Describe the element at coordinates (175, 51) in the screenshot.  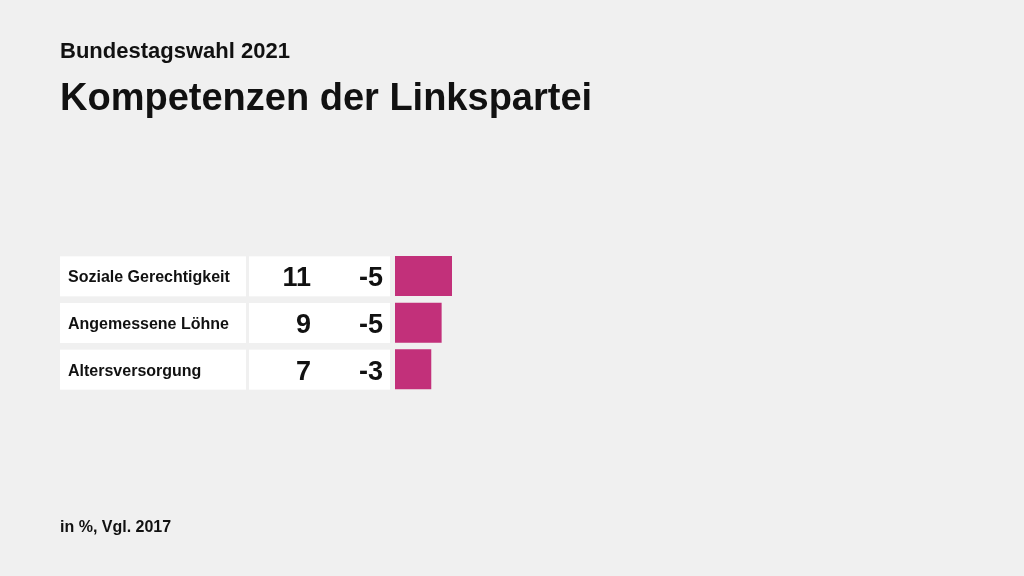
I see `text: Bundestagswahl 2021` at that location.